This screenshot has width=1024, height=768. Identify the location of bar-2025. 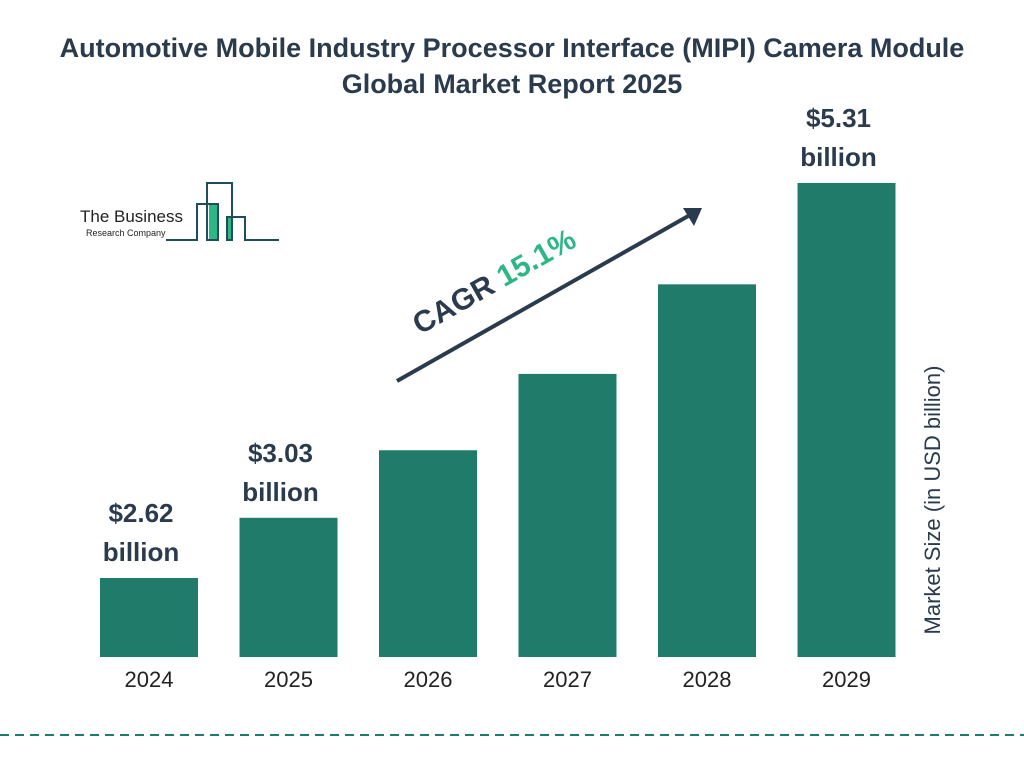
(288, 587).